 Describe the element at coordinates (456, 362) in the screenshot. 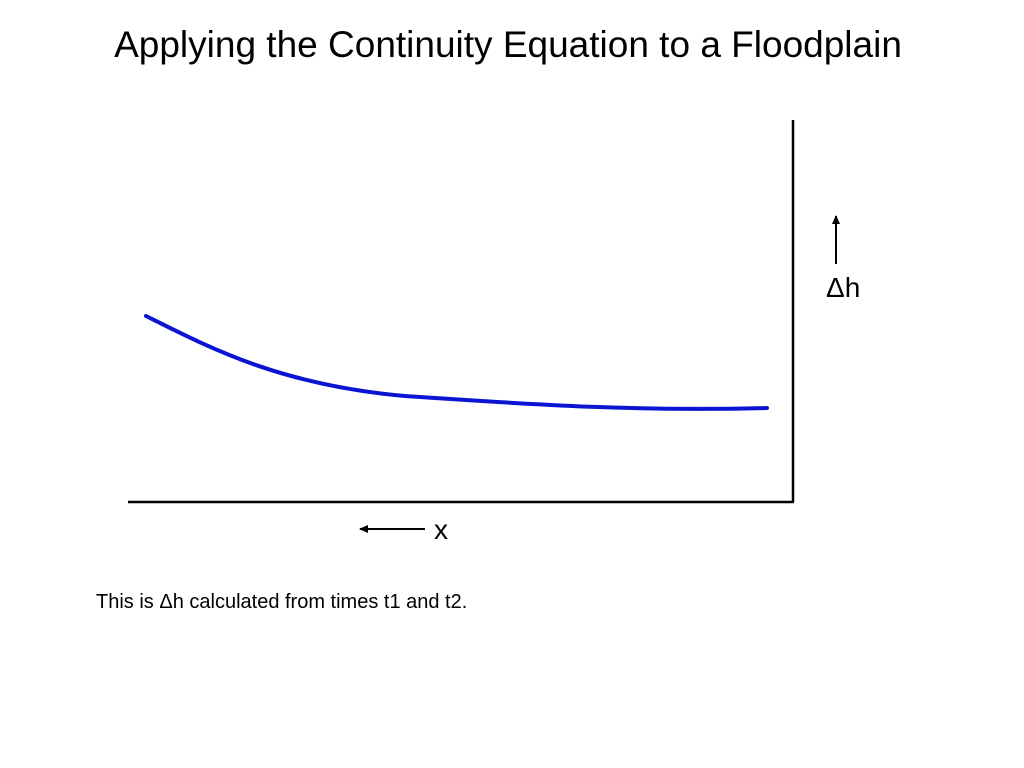

I see `delta-h-curve` at that location.